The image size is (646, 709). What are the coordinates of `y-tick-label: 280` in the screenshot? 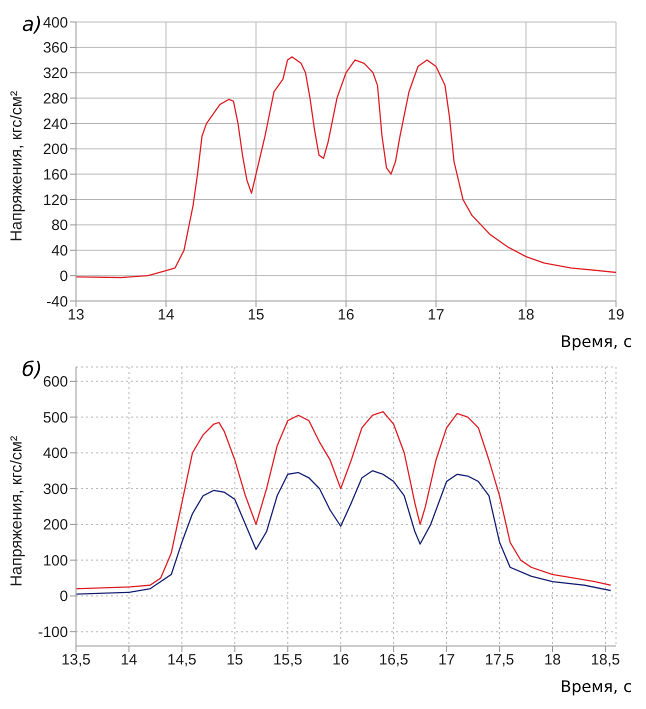 It's located at (55, 99).